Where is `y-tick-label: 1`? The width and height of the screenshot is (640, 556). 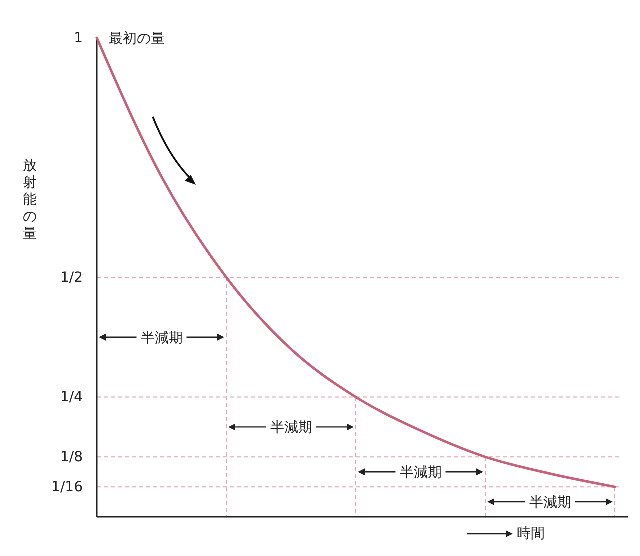
y-tick-label: 1 is located at coordinates (78, 38).